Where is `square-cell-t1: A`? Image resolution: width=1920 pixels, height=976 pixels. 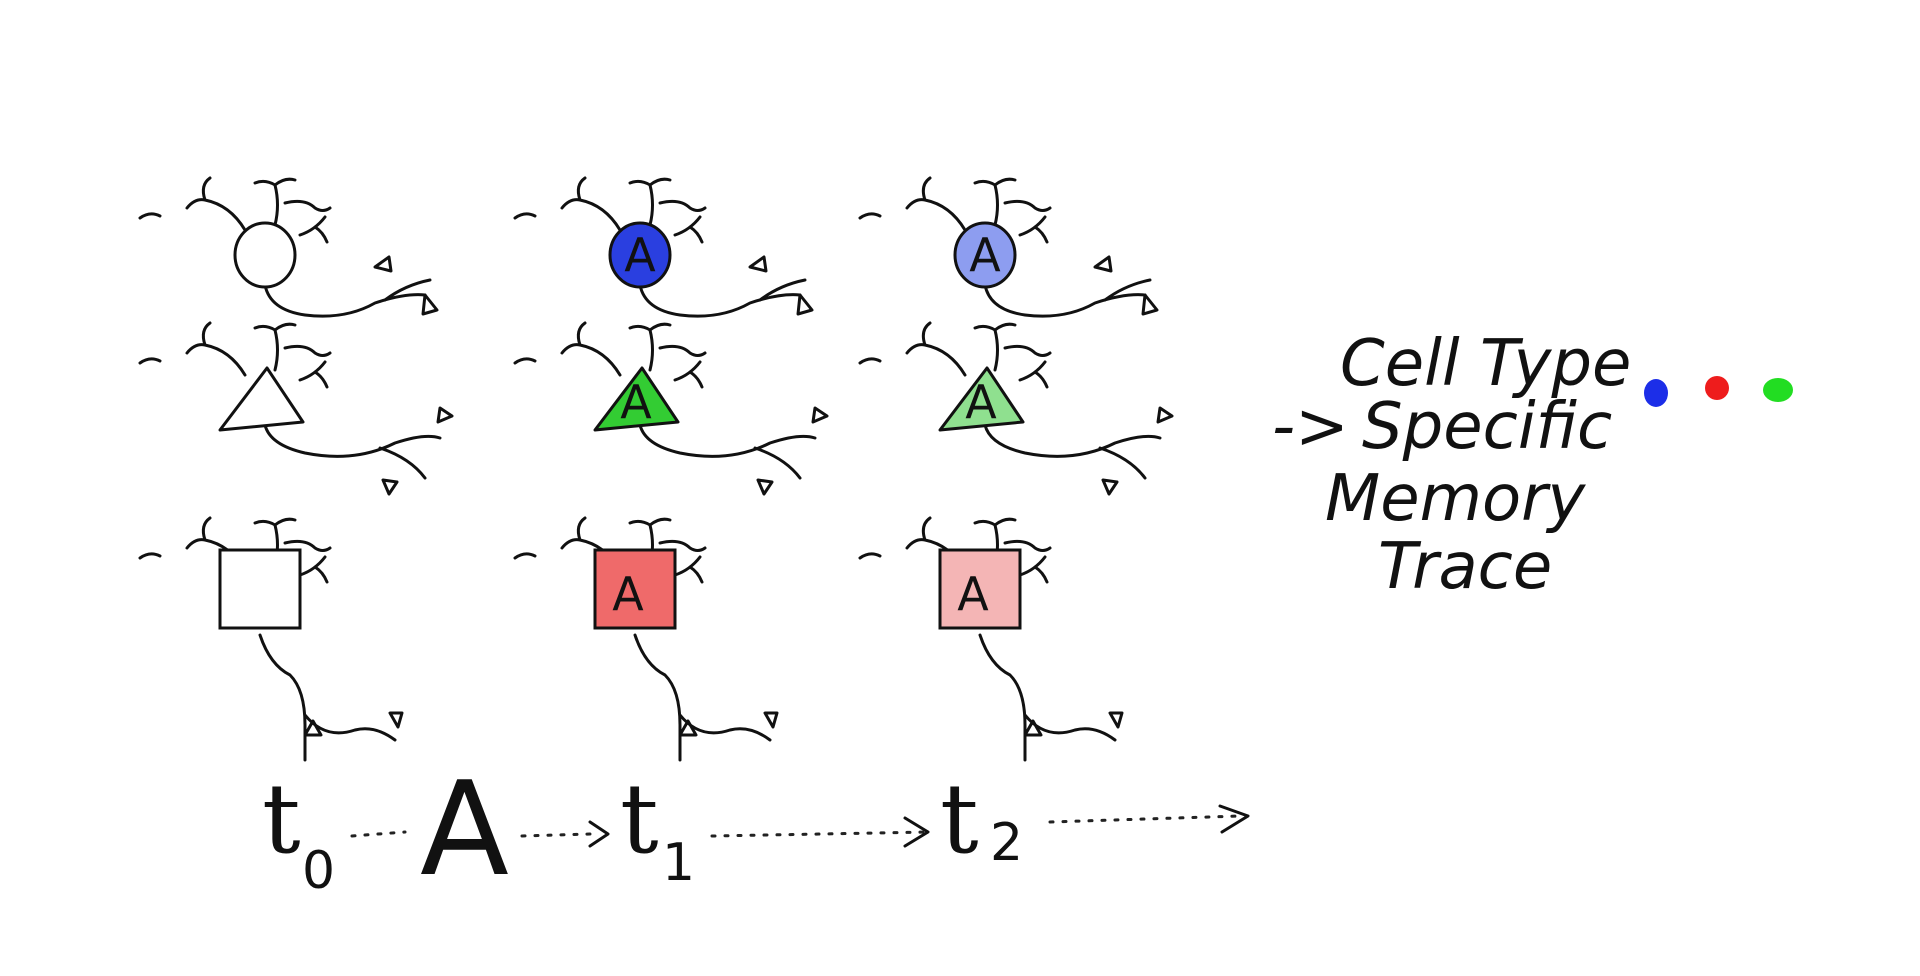 square-cell-t1: A is located at coordinates (646, 639).